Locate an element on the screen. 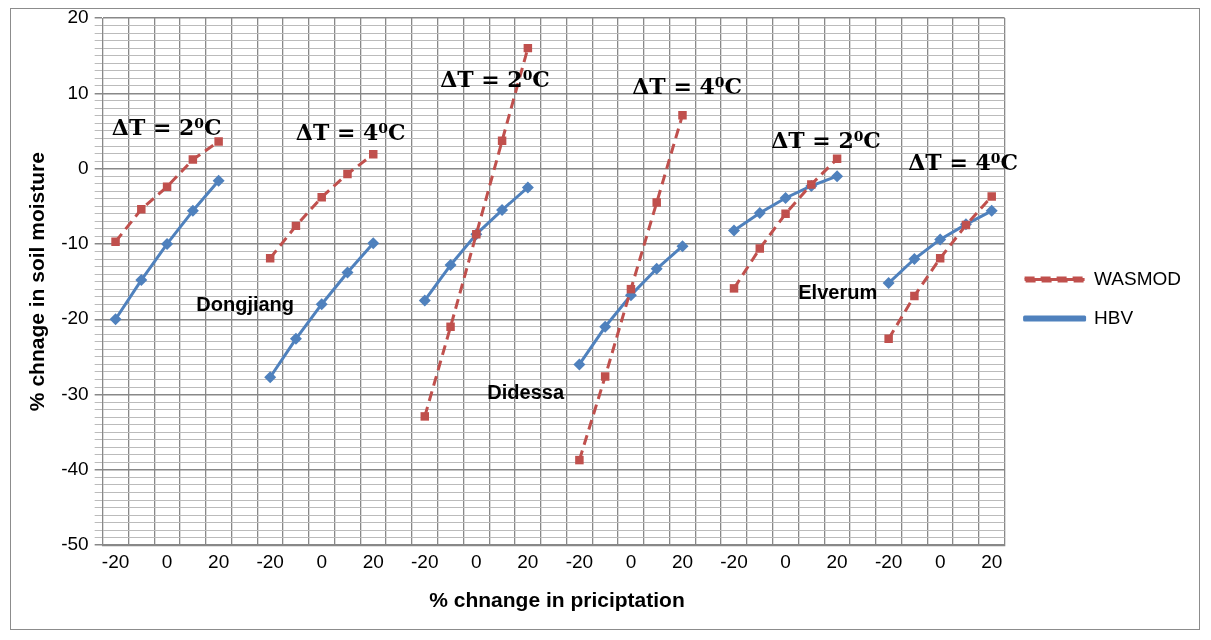  y-tick-label: -40 is located at coordinates (75, 469).